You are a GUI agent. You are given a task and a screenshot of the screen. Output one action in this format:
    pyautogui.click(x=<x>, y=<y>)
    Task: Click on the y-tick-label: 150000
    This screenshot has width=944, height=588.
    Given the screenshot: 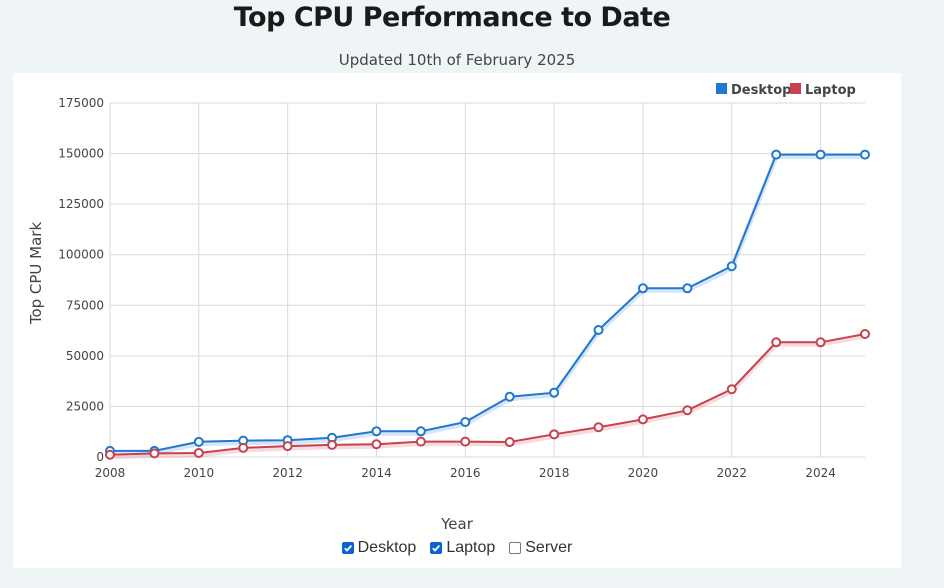 What is the action you would take?
    pyautogui.click(x=81, y=154)
    